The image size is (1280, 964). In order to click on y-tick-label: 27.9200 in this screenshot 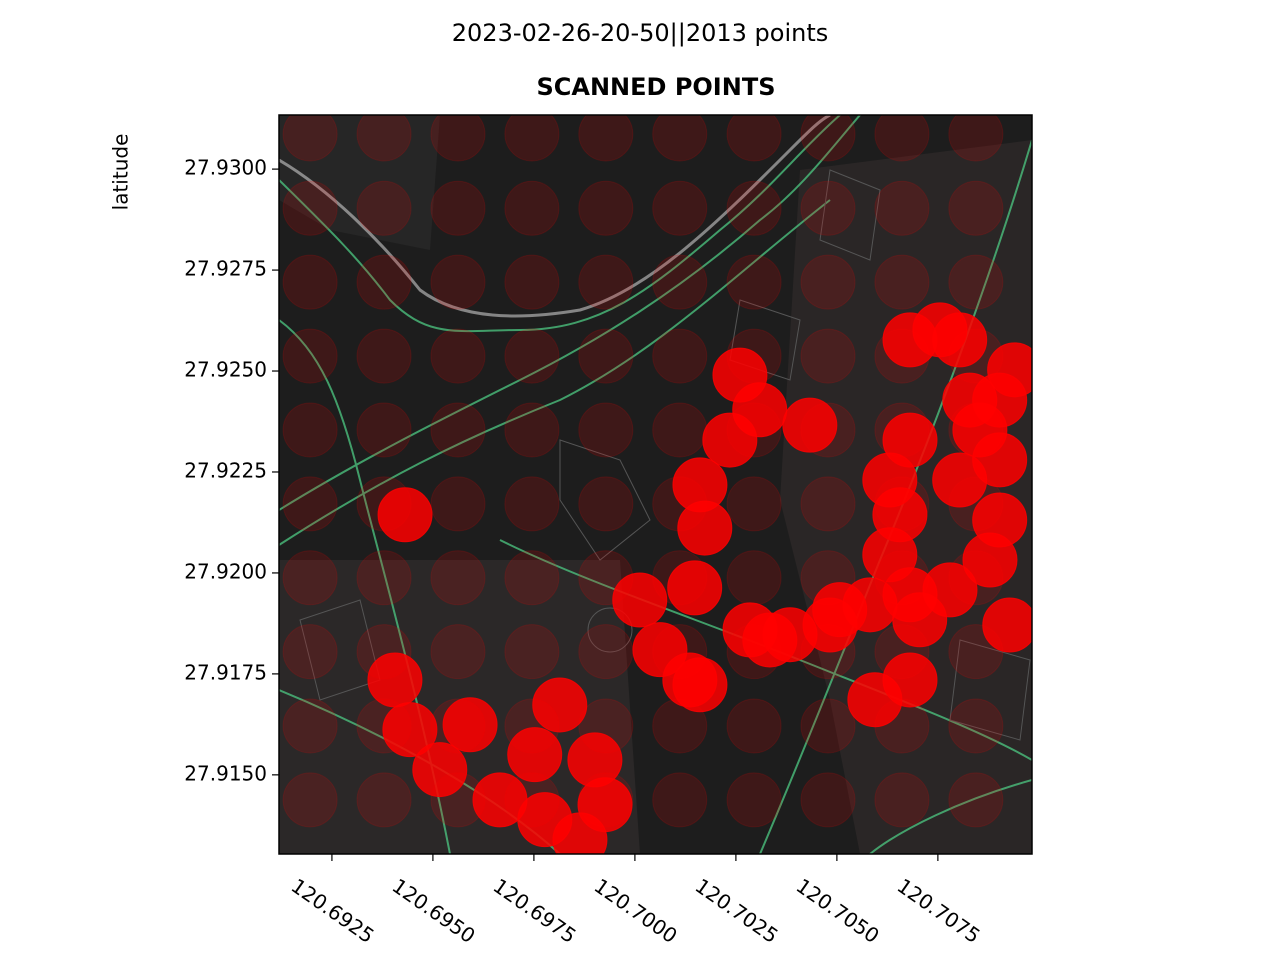, I will do `click(225, 571)`.